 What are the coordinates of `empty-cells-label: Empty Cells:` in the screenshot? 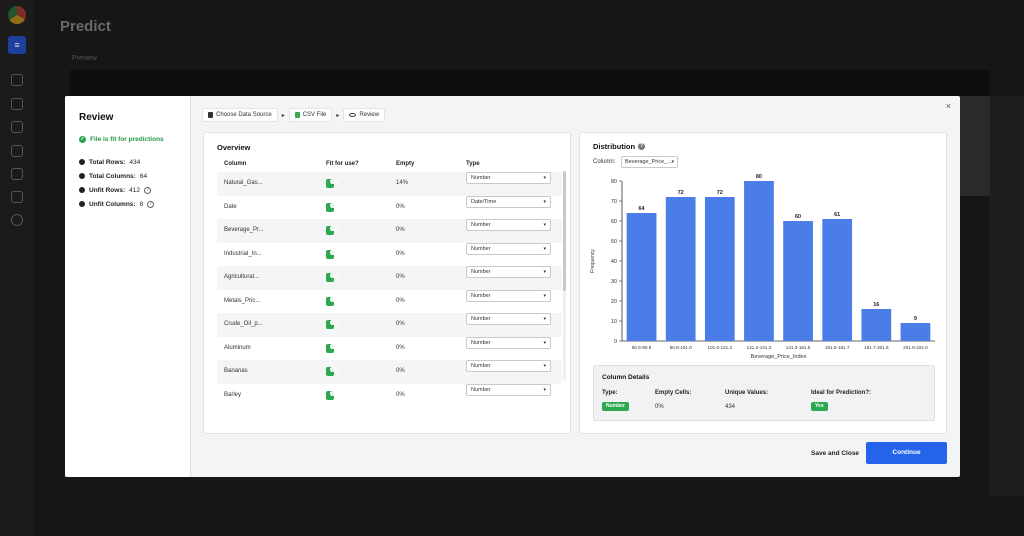 It's located at (673, 393).